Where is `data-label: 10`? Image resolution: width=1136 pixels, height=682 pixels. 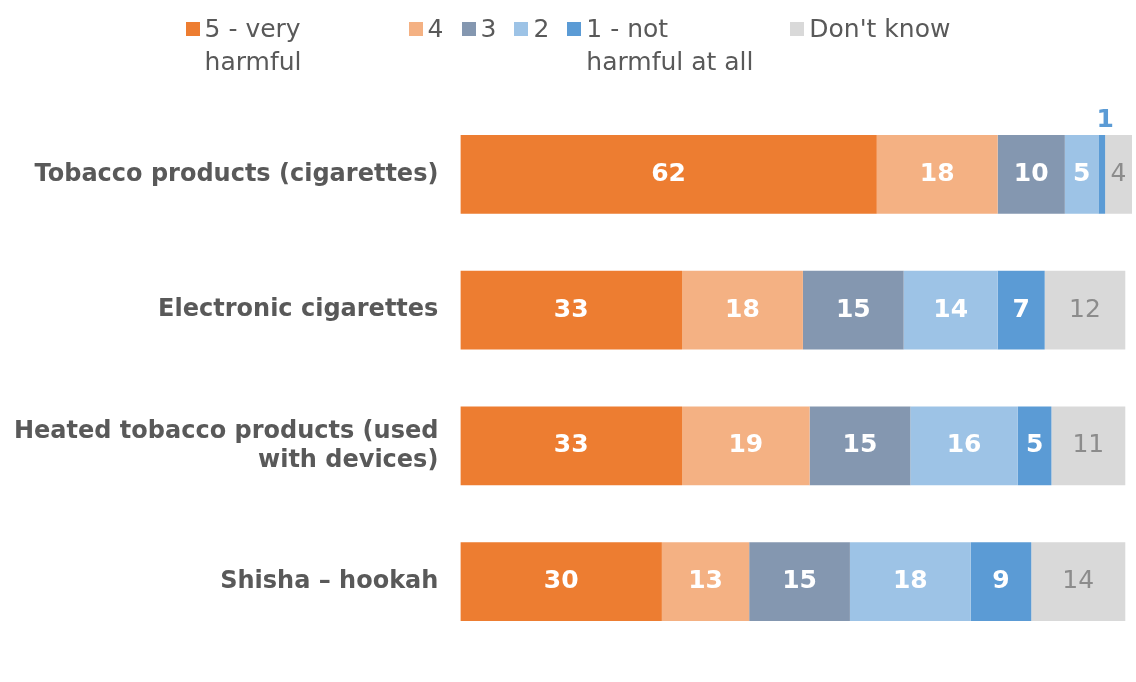
data-label: 10 is located at coordinates (1031, 172).